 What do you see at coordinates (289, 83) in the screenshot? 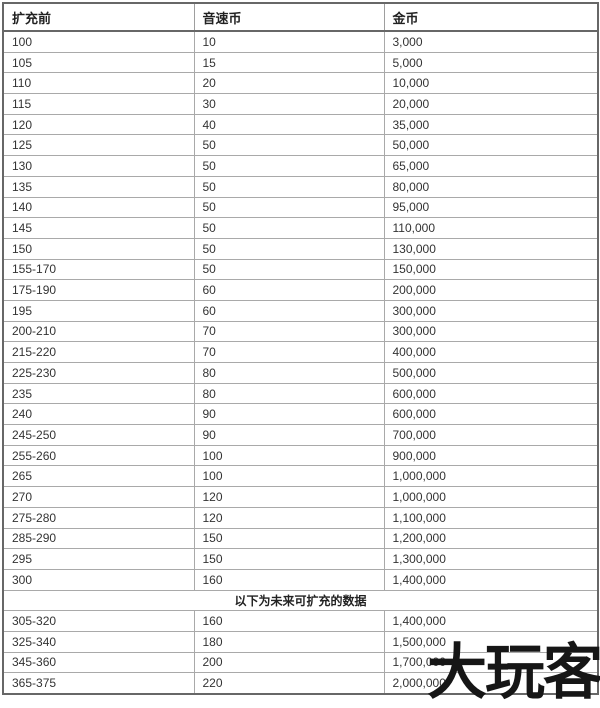
I see `cell-sonic-coins: 20` at bounding box center [289, 83].